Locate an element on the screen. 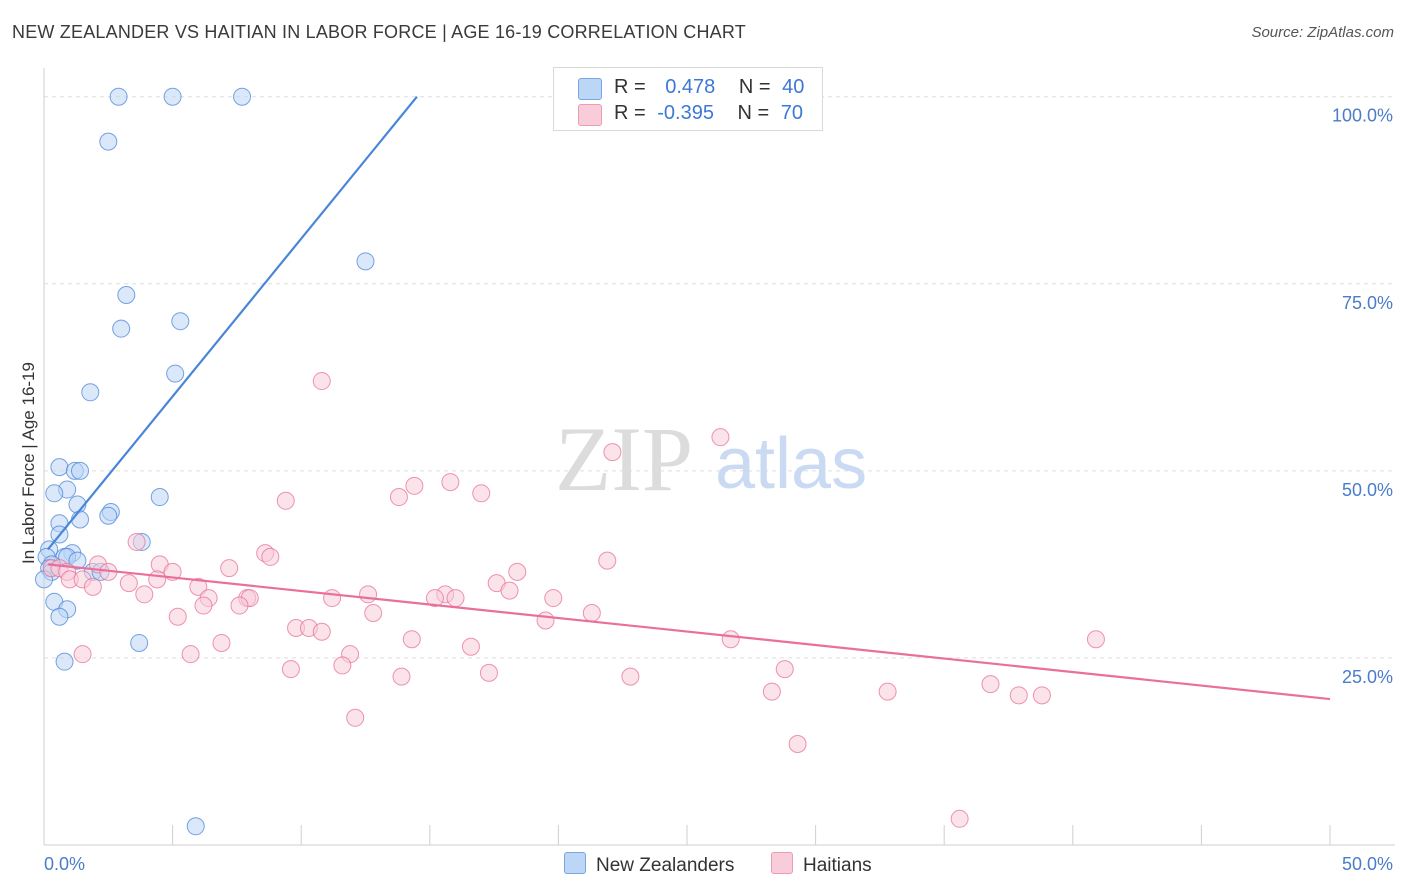 The height and width of the screenshot is (892, 1406). legend-label: Haitians is located at coordinates (837, 865).